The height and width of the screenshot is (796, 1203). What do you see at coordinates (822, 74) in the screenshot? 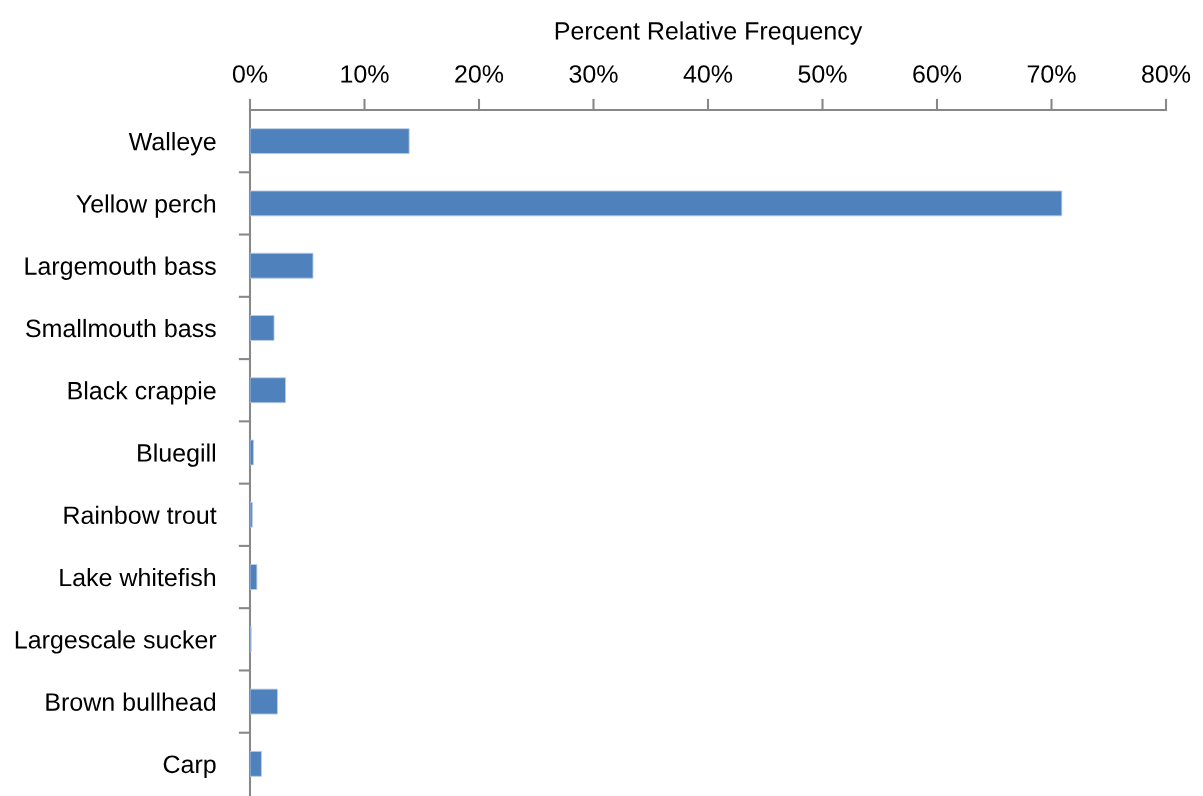
I see `x-tick-label: 50%` at bounding box center [822, 74].